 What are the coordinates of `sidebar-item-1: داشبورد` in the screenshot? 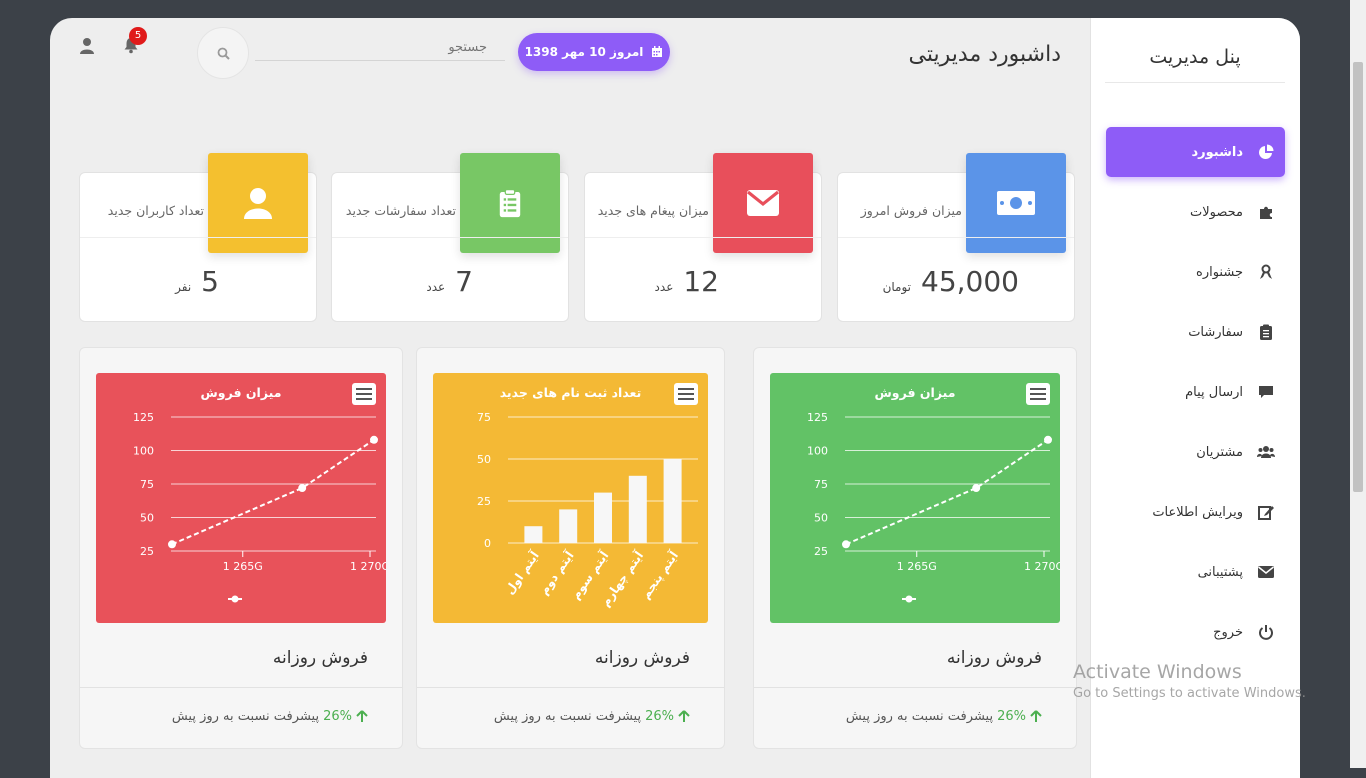 It's located at (1195, 152).